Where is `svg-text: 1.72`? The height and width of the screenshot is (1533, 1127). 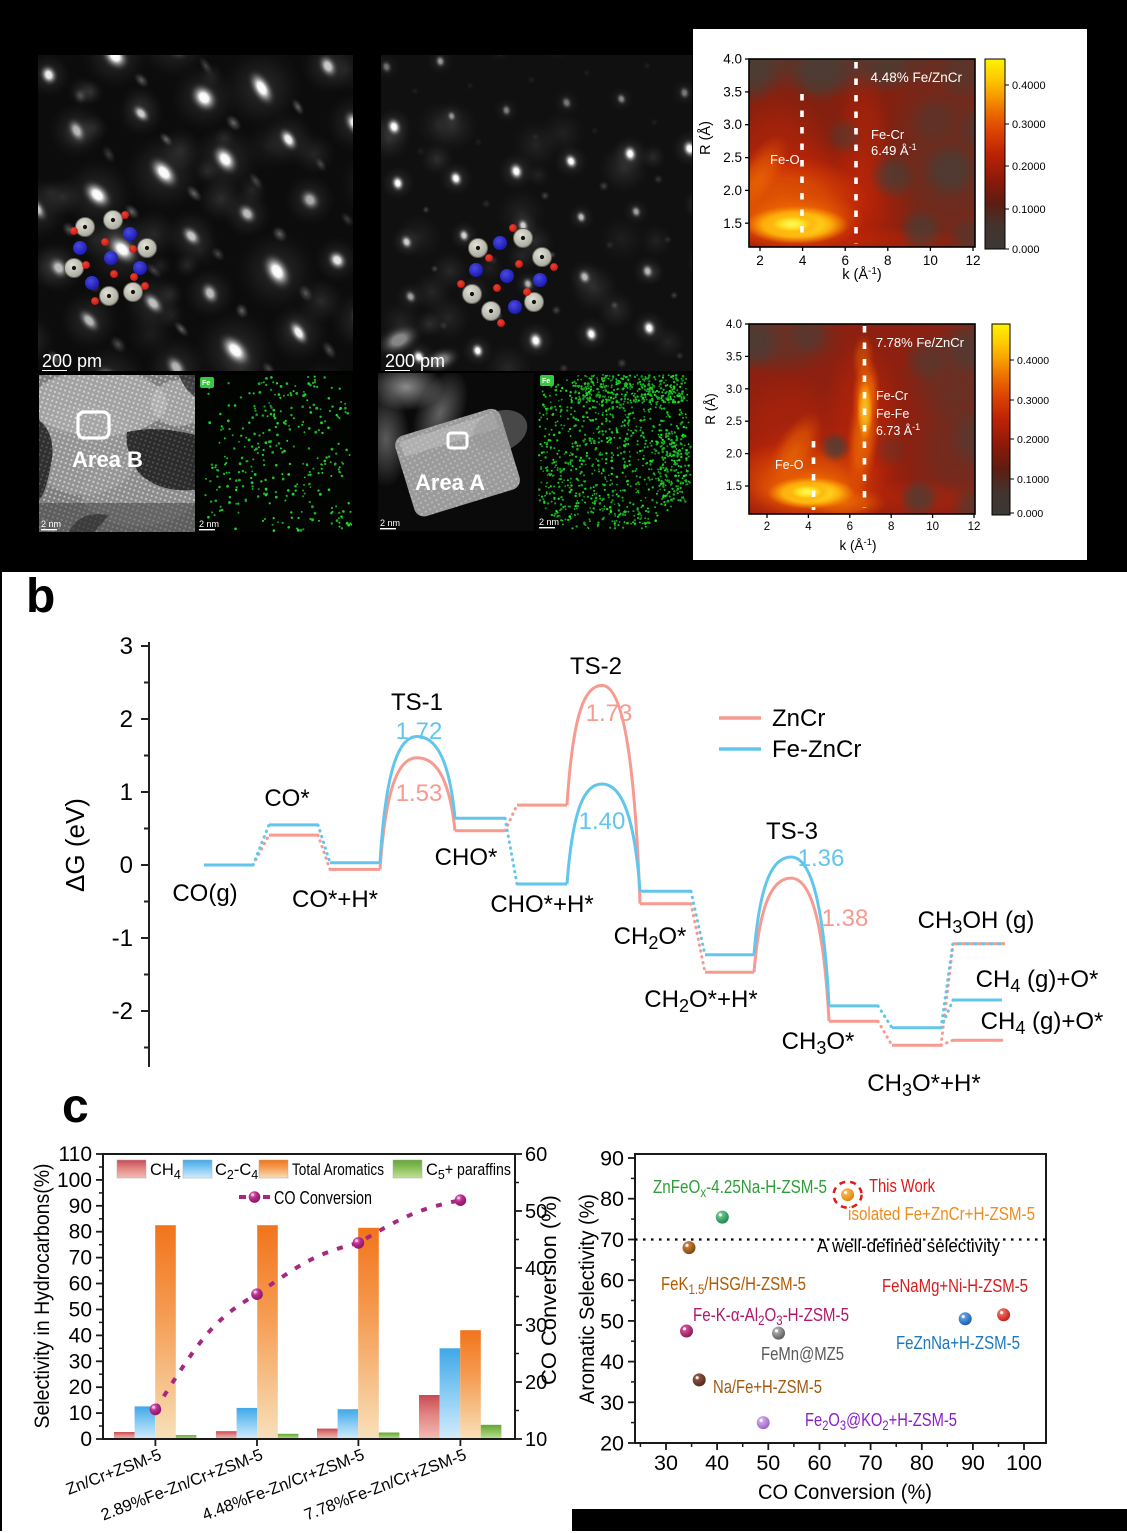 svg-text: 1.72 is located at coordinates (419, 731).